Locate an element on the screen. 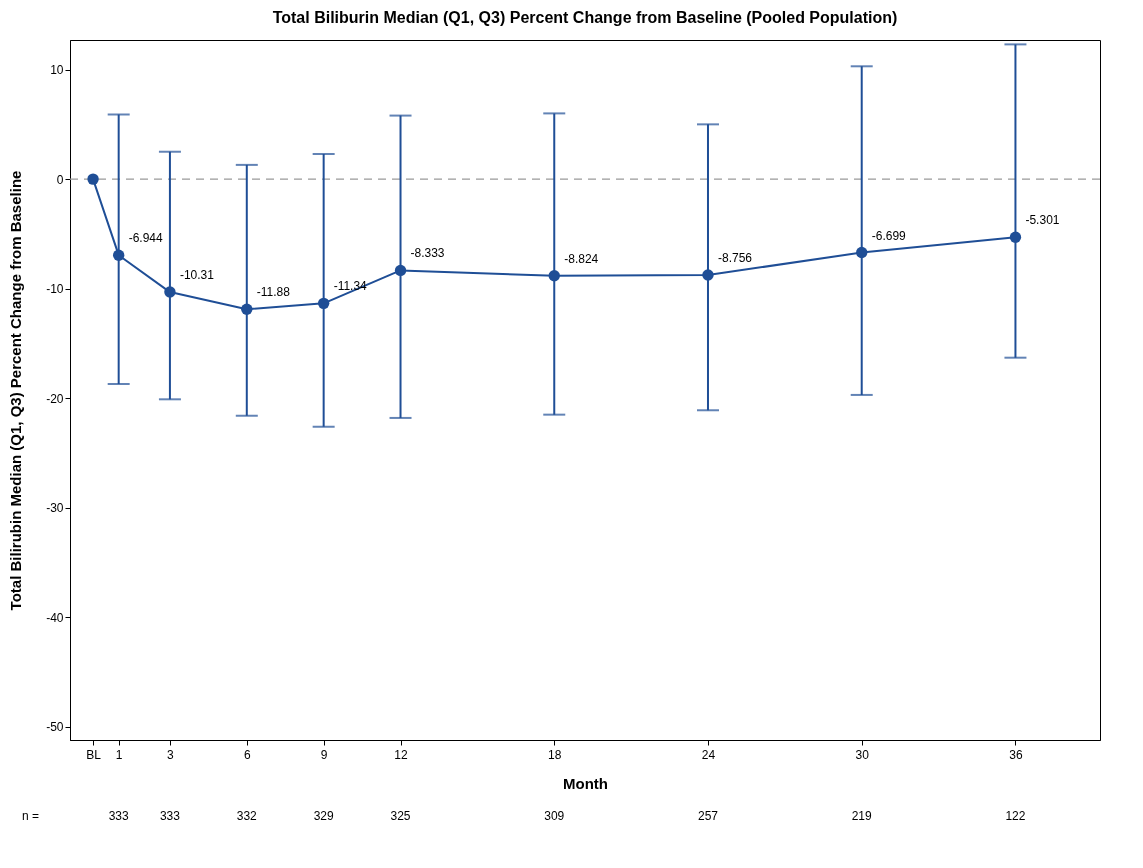  text: 309 is located at coordinates (554, 816).